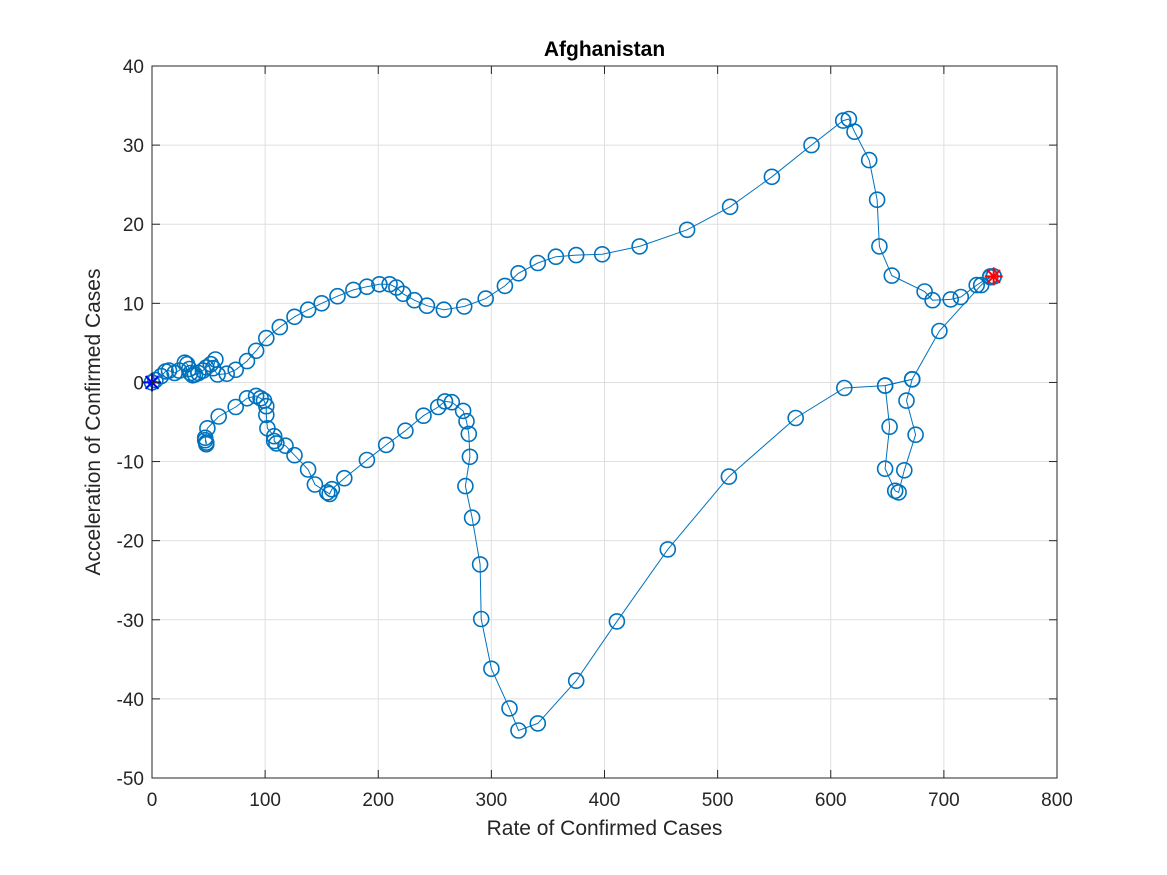  I want to click on y-tick-label: 40, so click(133, 67).